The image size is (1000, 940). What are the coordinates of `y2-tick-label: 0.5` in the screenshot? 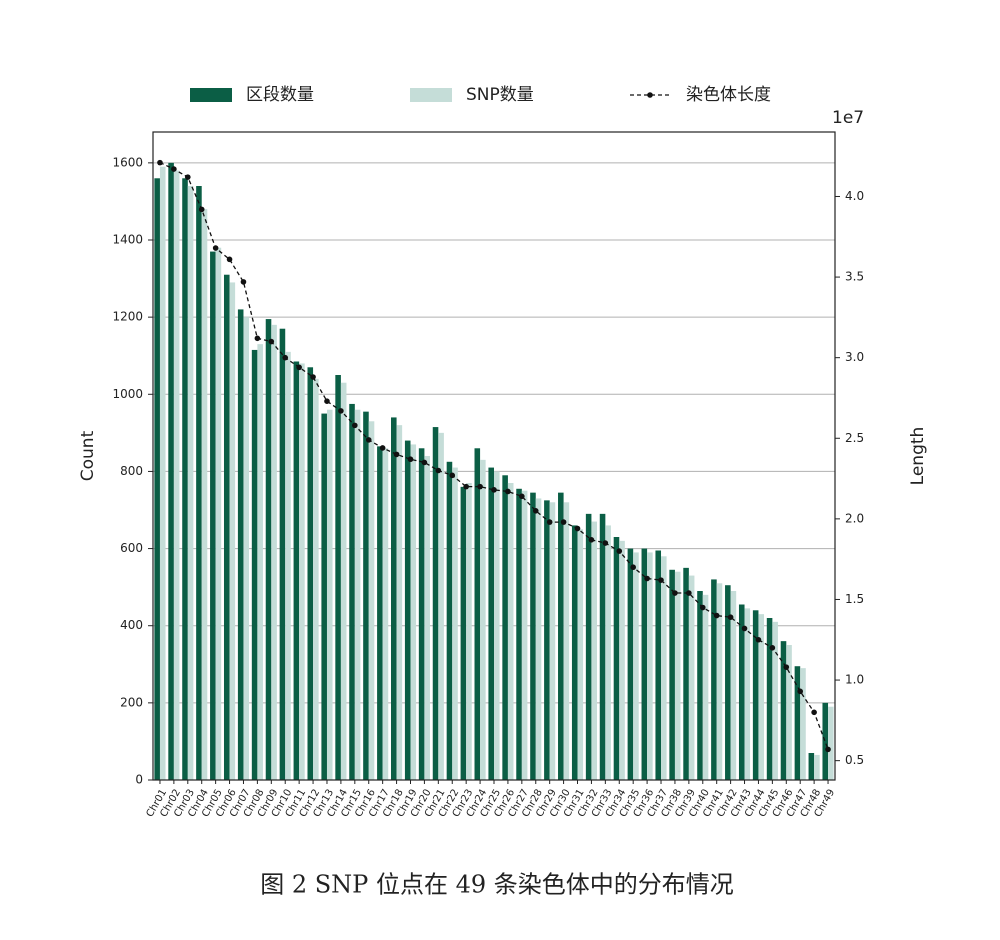 It's located at (854, 760).